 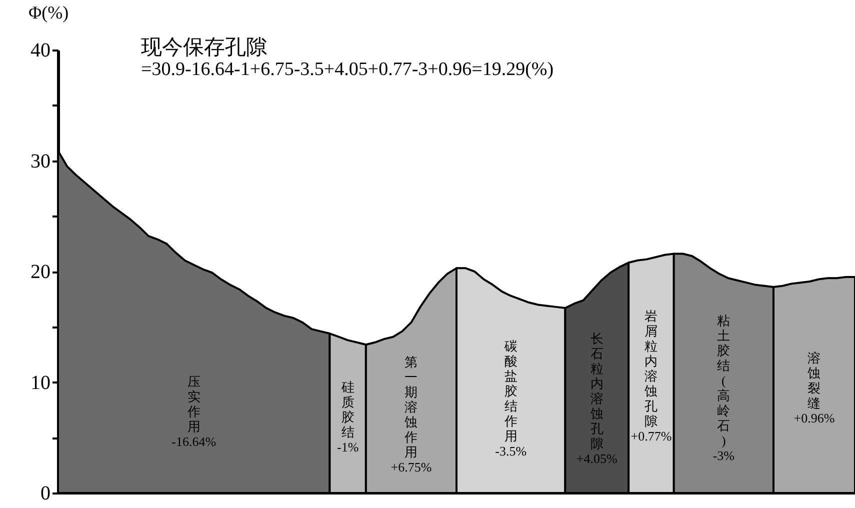 I want to click on y-tick-label: 40, so click(x=40, y=51).